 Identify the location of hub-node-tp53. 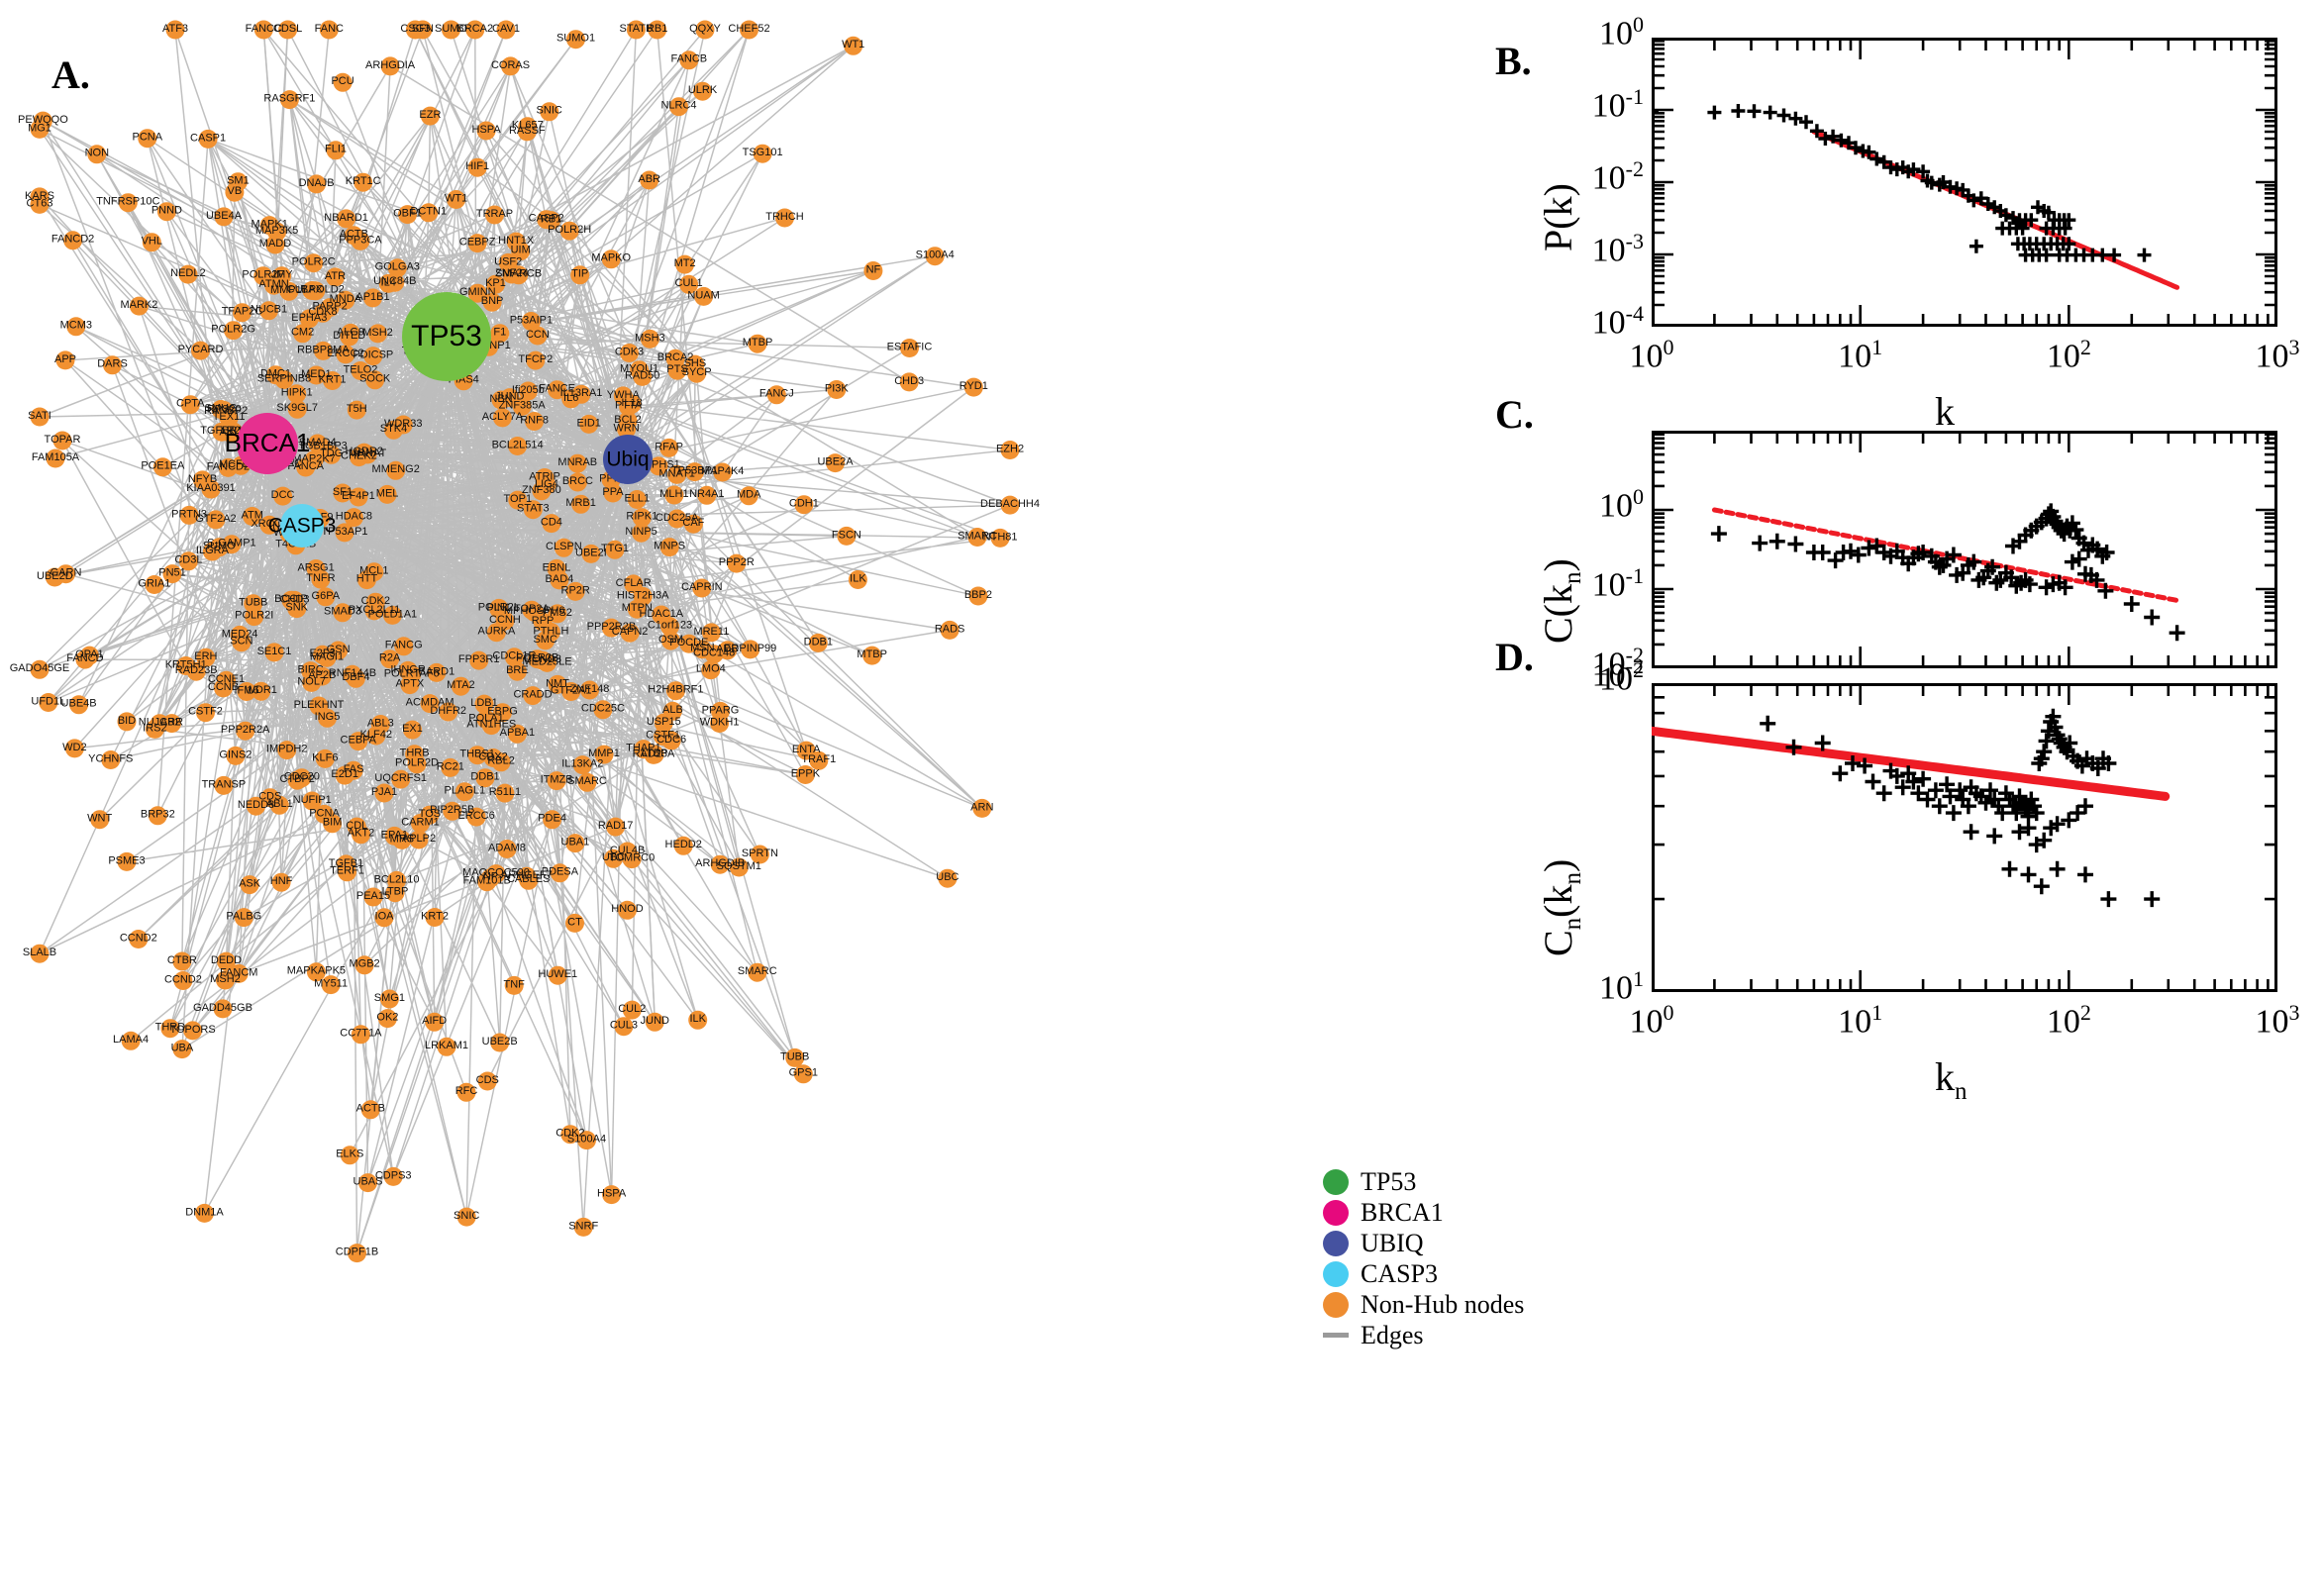
(446, 337).